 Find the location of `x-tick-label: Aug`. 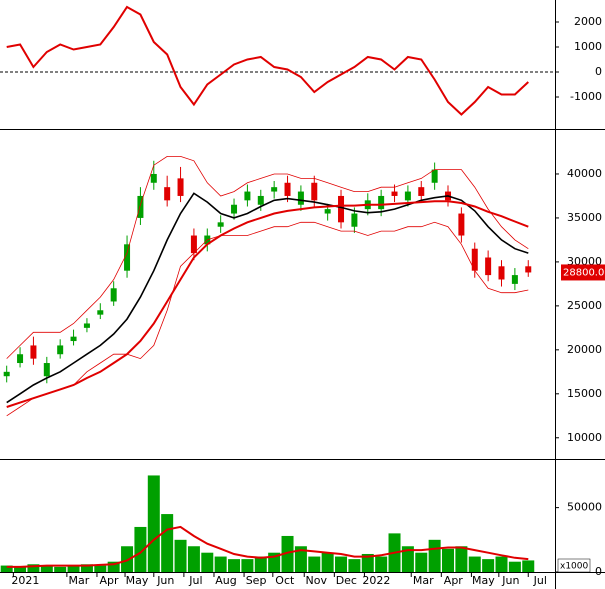

x-tick-label: Aug is located at coordinates (225, 580).